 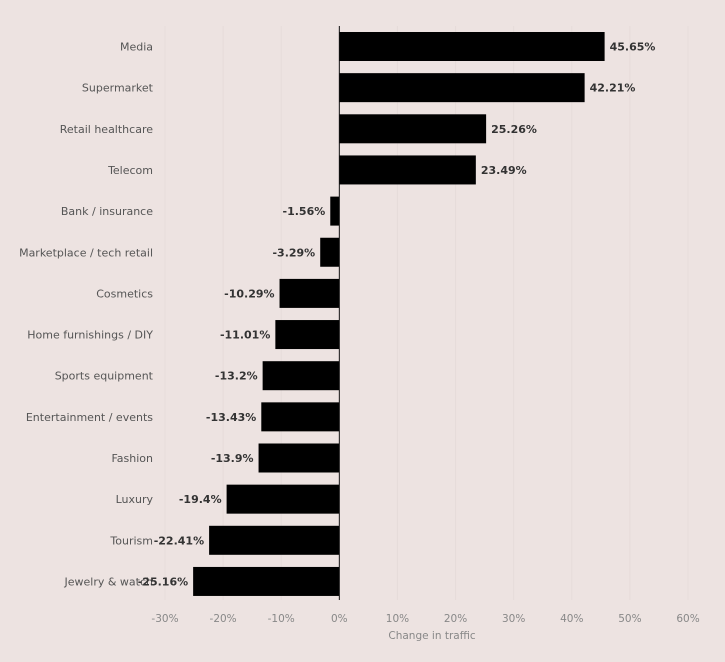 What do you see at coordinates (571, 619) in the screenshot?
I see `x-tick-label: 40%` at bounding box center [571, 619].